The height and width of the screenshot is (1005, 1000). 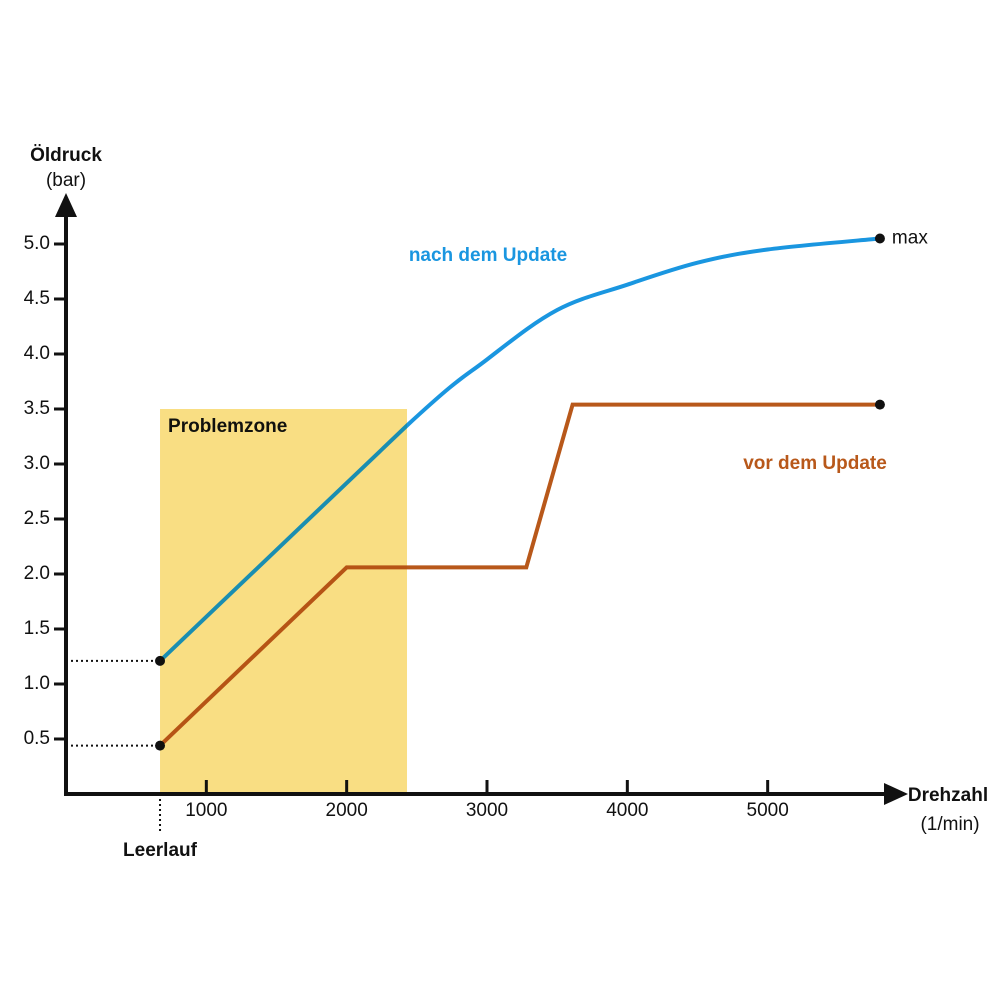 What do you see at coordinates (37, 628) in the screenshot?
I see `y-tick-label: 1.5` at bounding box center [37, 628].